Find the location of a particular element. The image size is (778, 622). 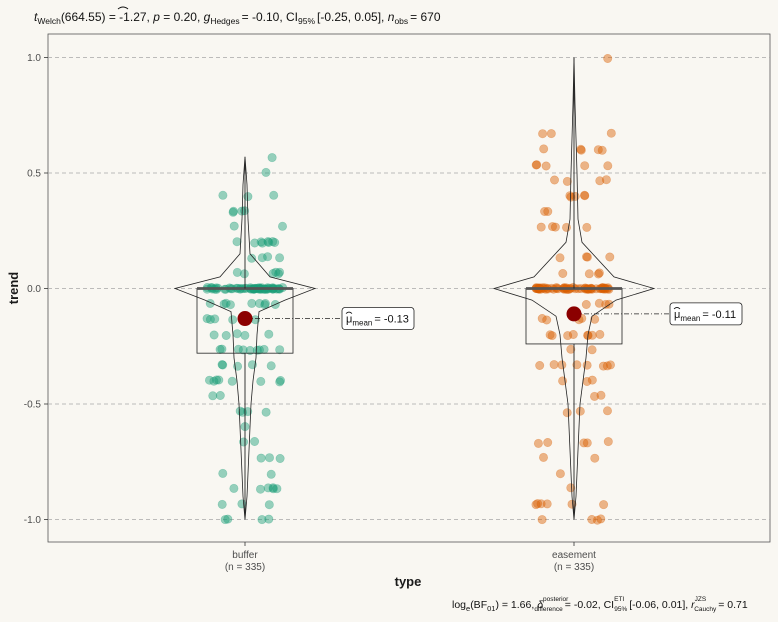

x-tick-buffer-n: (n = 335) is located at coordinates (245, 567).